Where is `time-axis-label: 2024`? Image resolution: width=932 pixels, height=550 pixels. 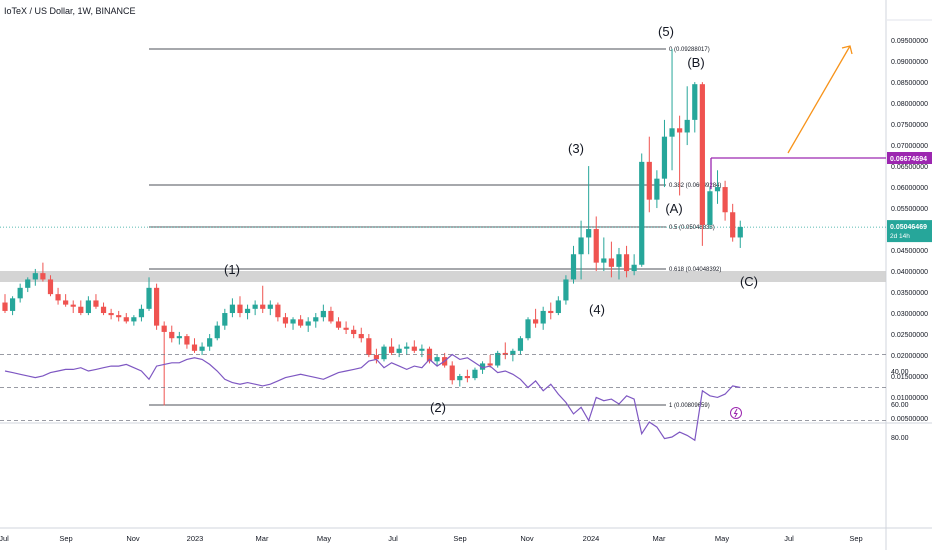
time-axis-label: 2024 is located at coordinates (591, 538).